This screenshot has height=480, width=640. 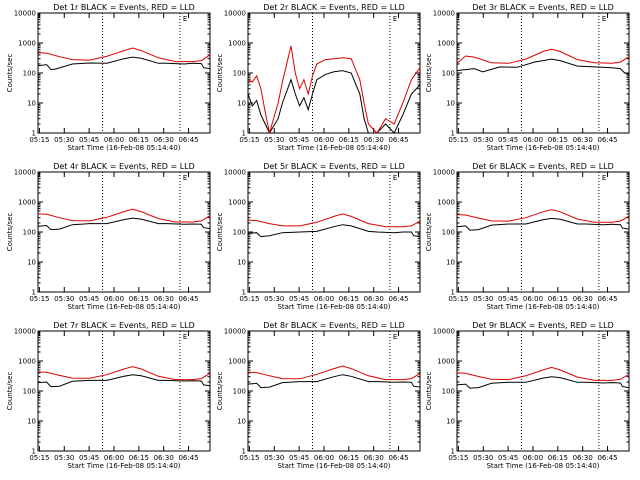 What do you see at coordinates (334, 7) in the screenshot?
I see `plot-title: Det 2r BLACK = Events, RED = LLD` at bounding box center [334, 7].